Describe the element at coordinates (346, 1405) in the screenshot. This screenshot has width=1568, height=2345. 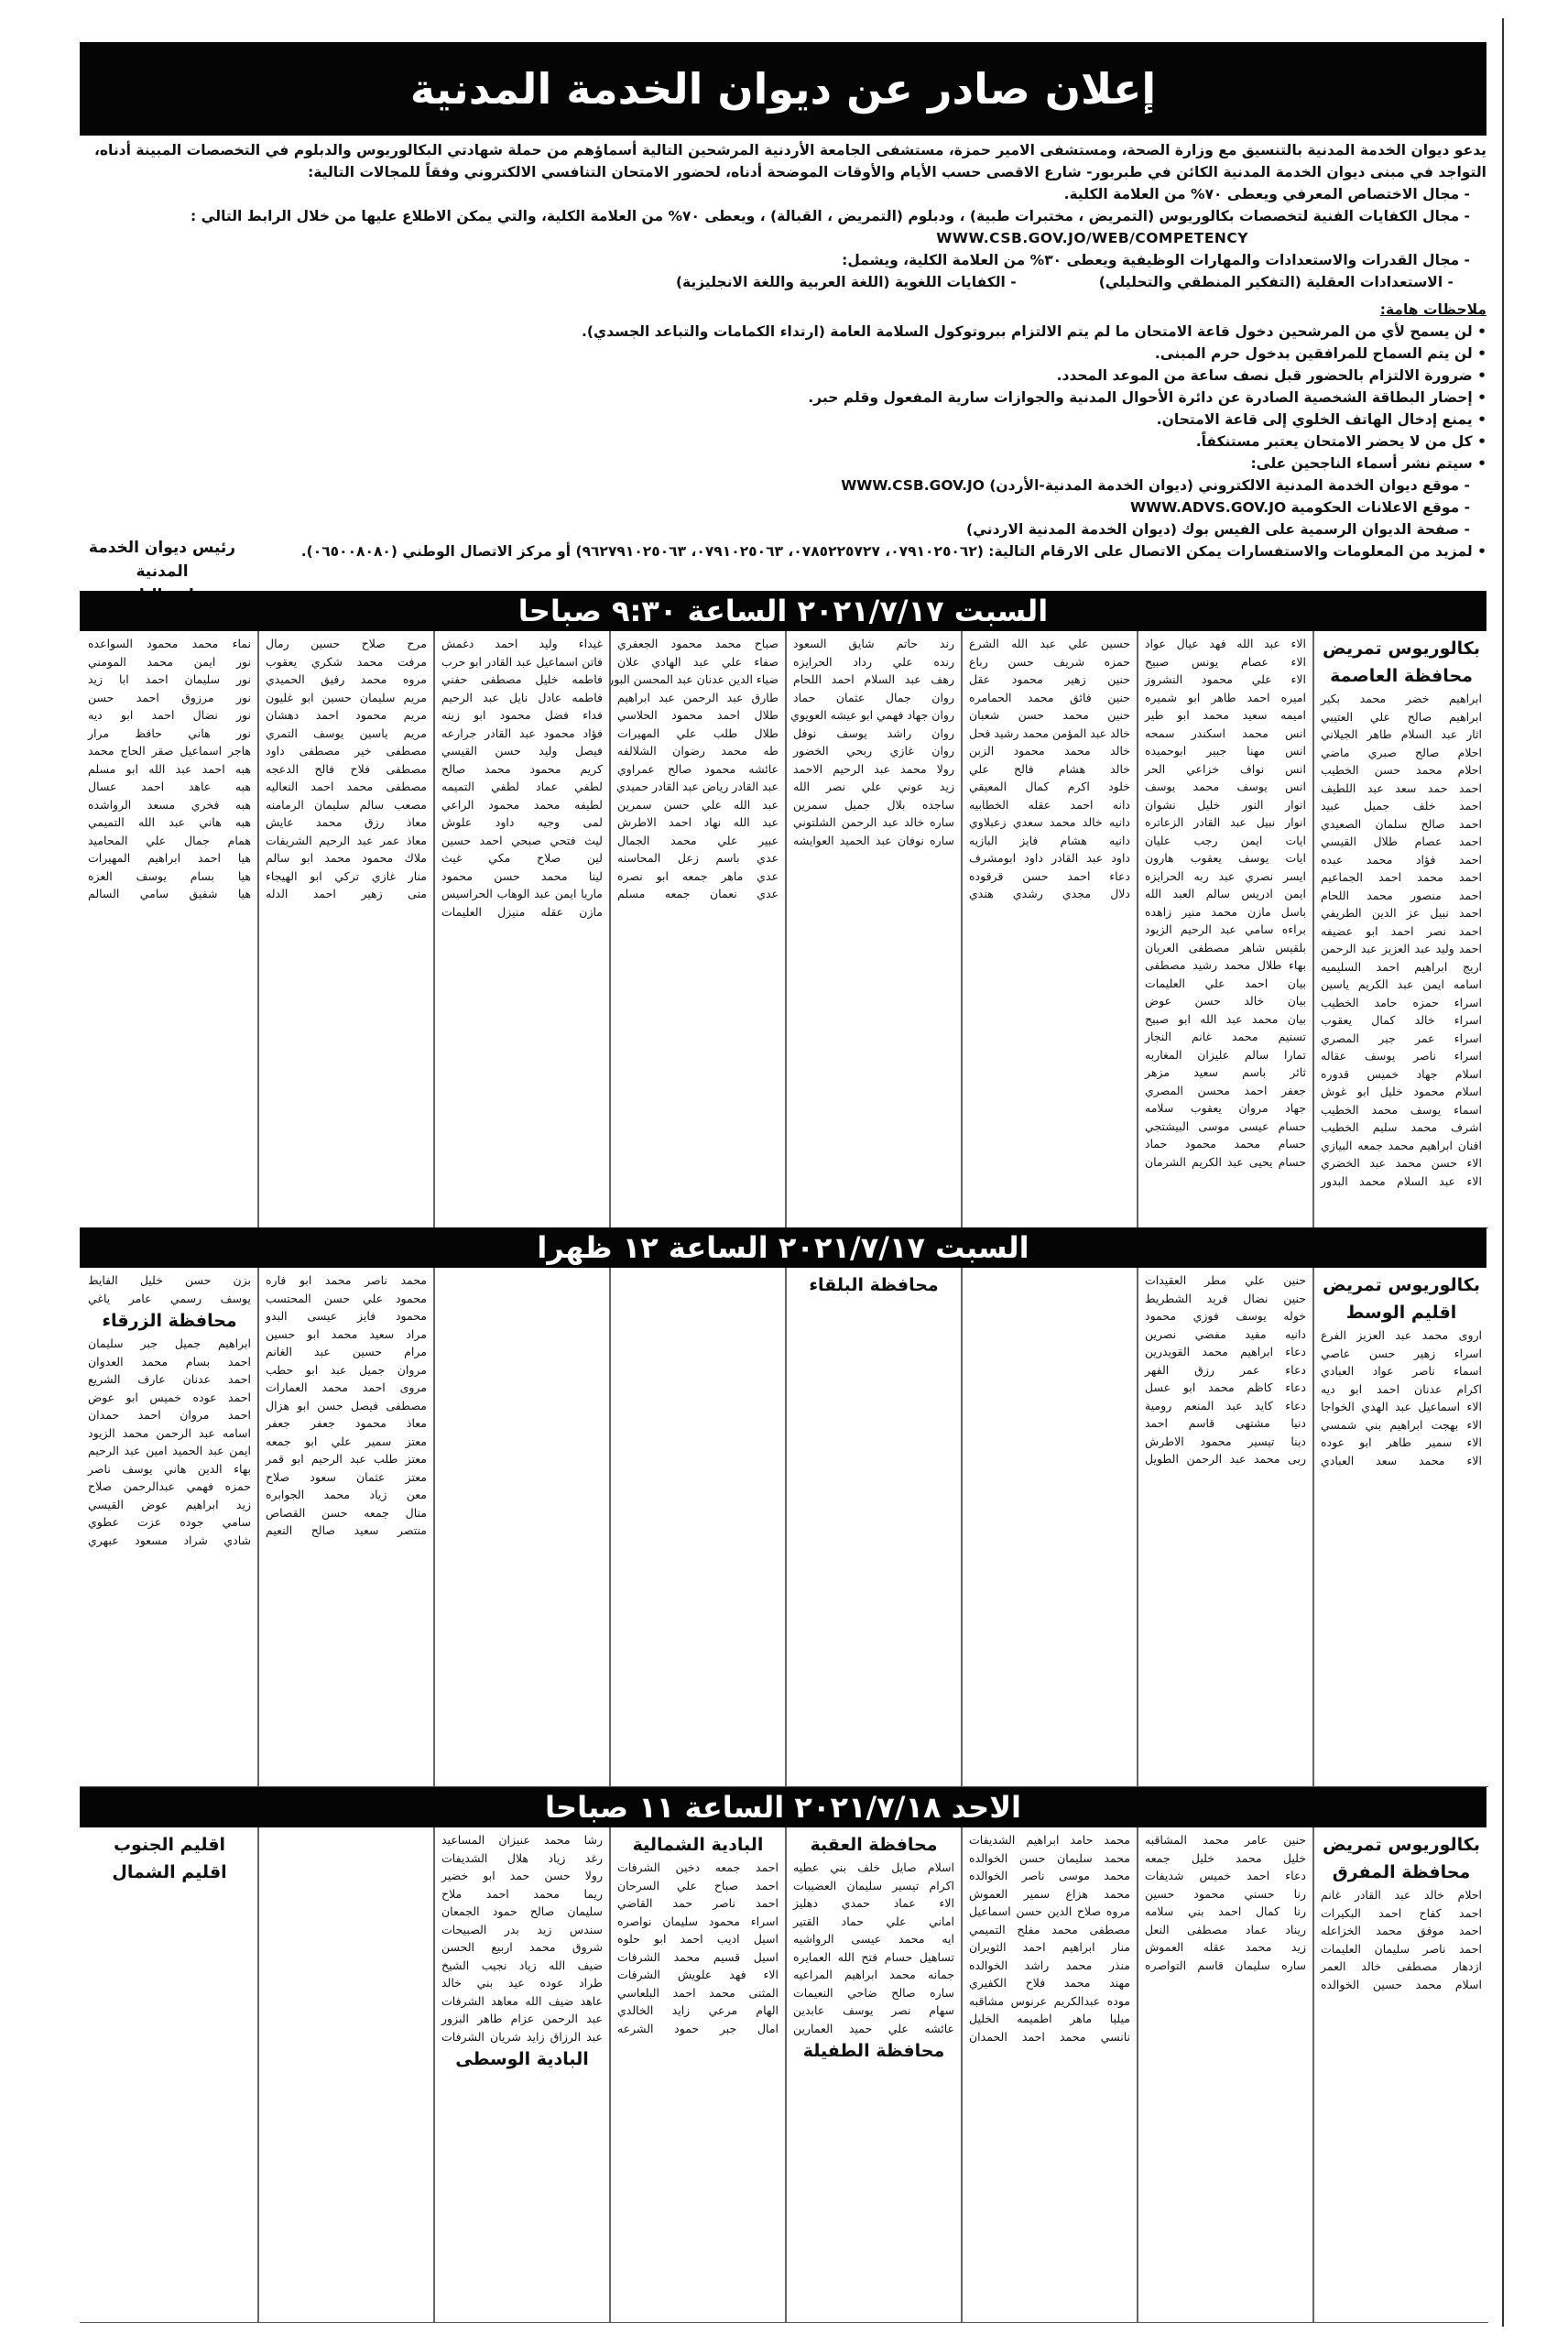
I see `candidate-name: مصطفى فيصل حسن ابو هزال` at that location.